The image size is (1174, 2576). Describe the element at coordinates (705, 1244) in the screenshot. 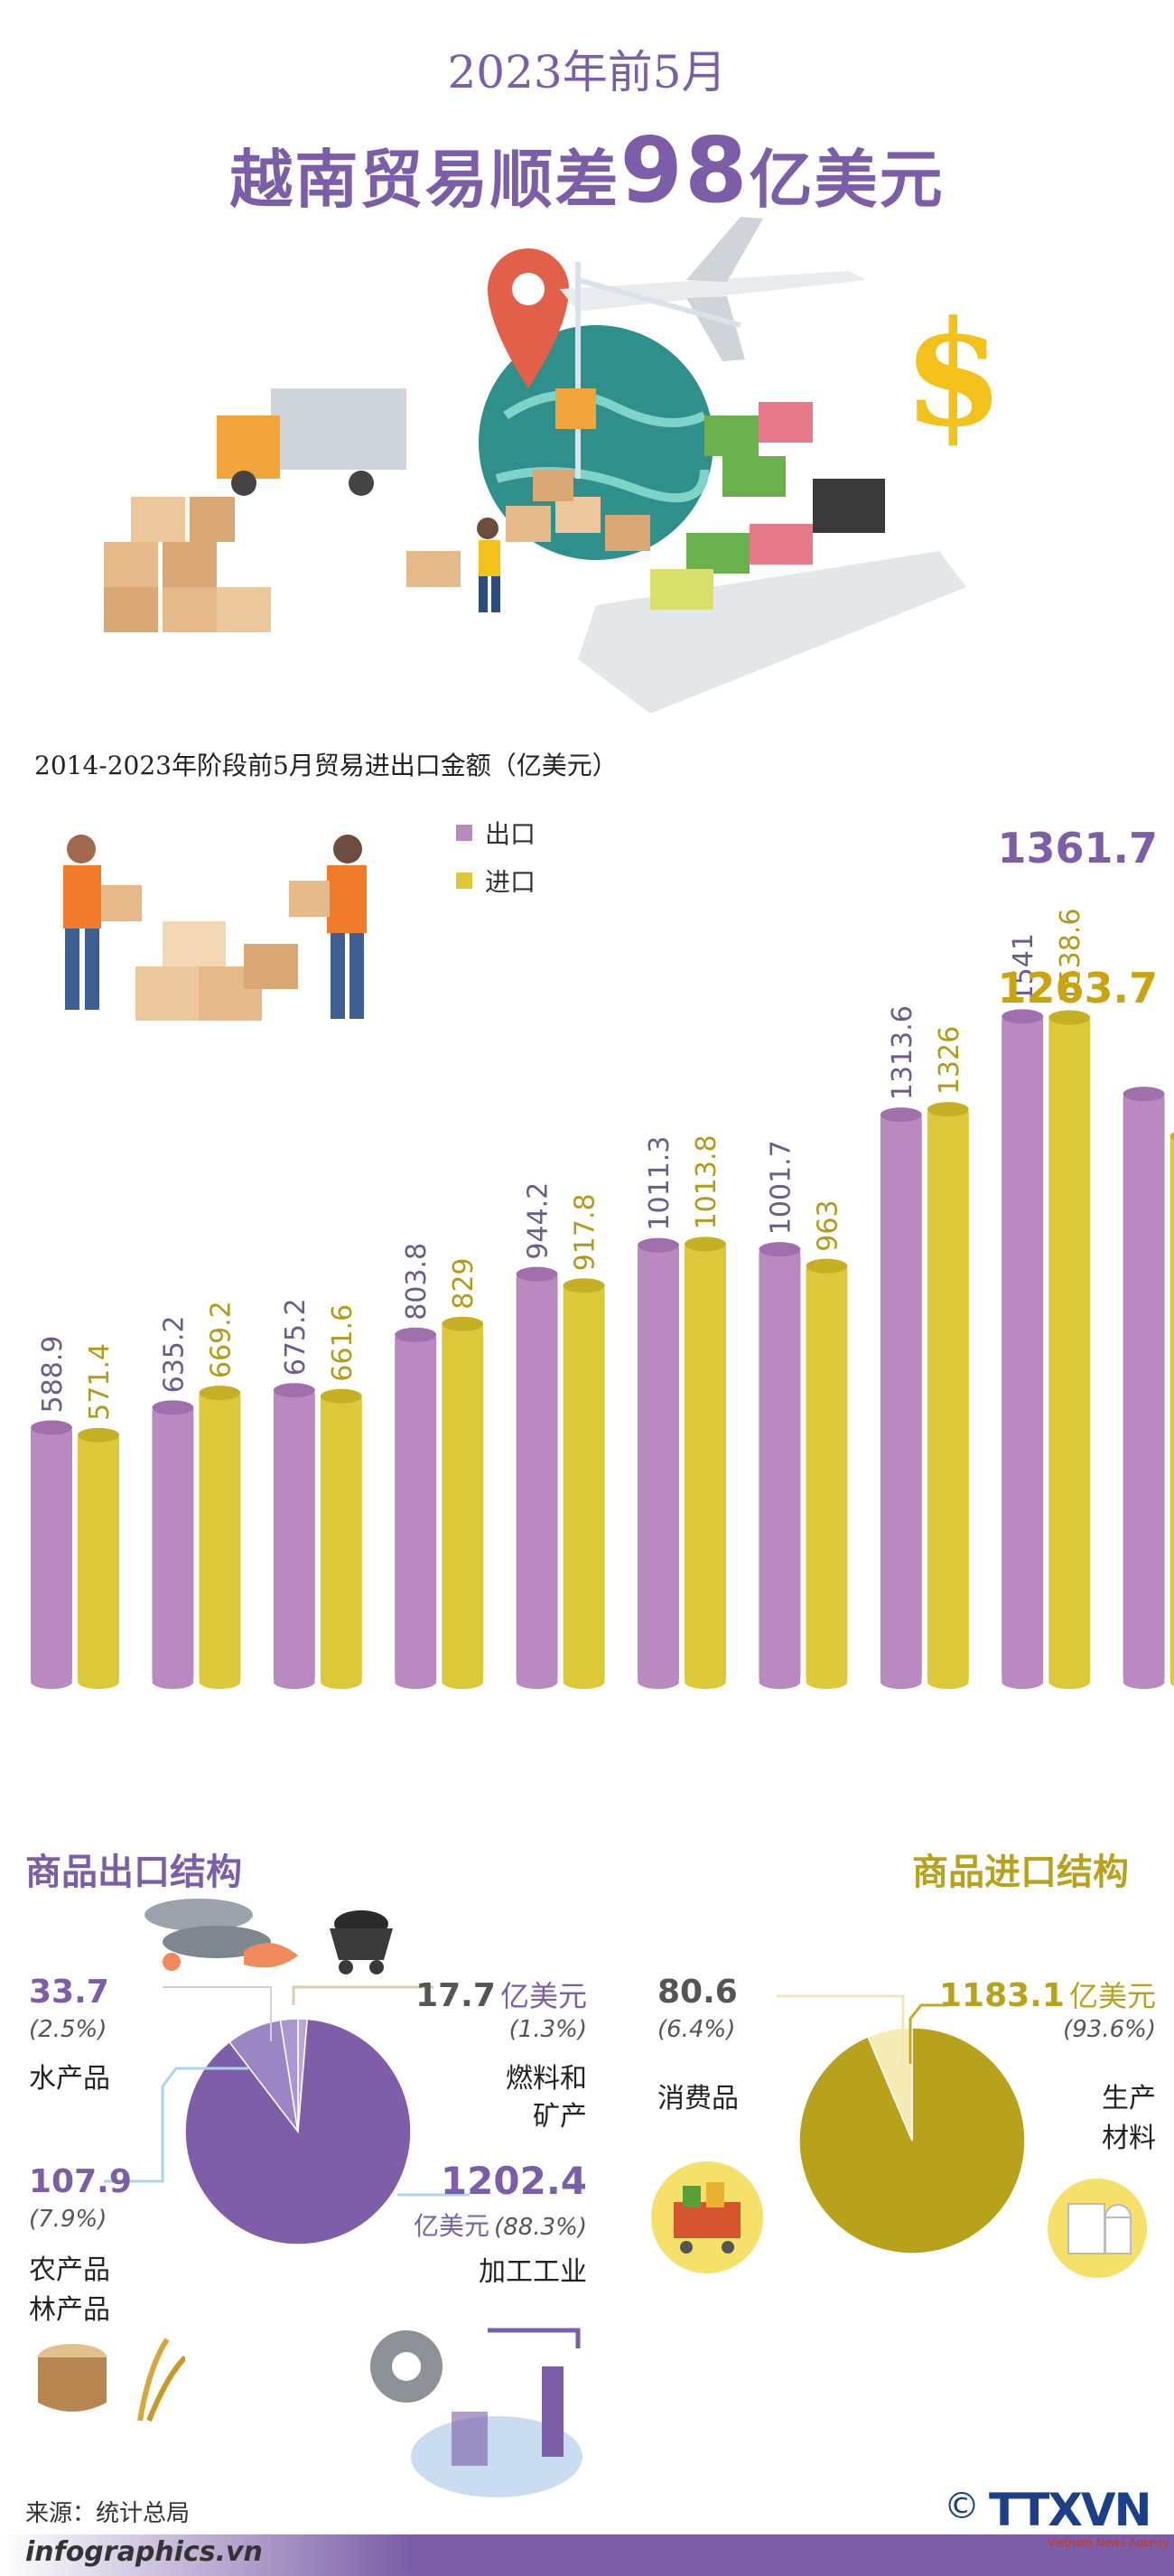

I see `import-bar-cap-2019` at that location.